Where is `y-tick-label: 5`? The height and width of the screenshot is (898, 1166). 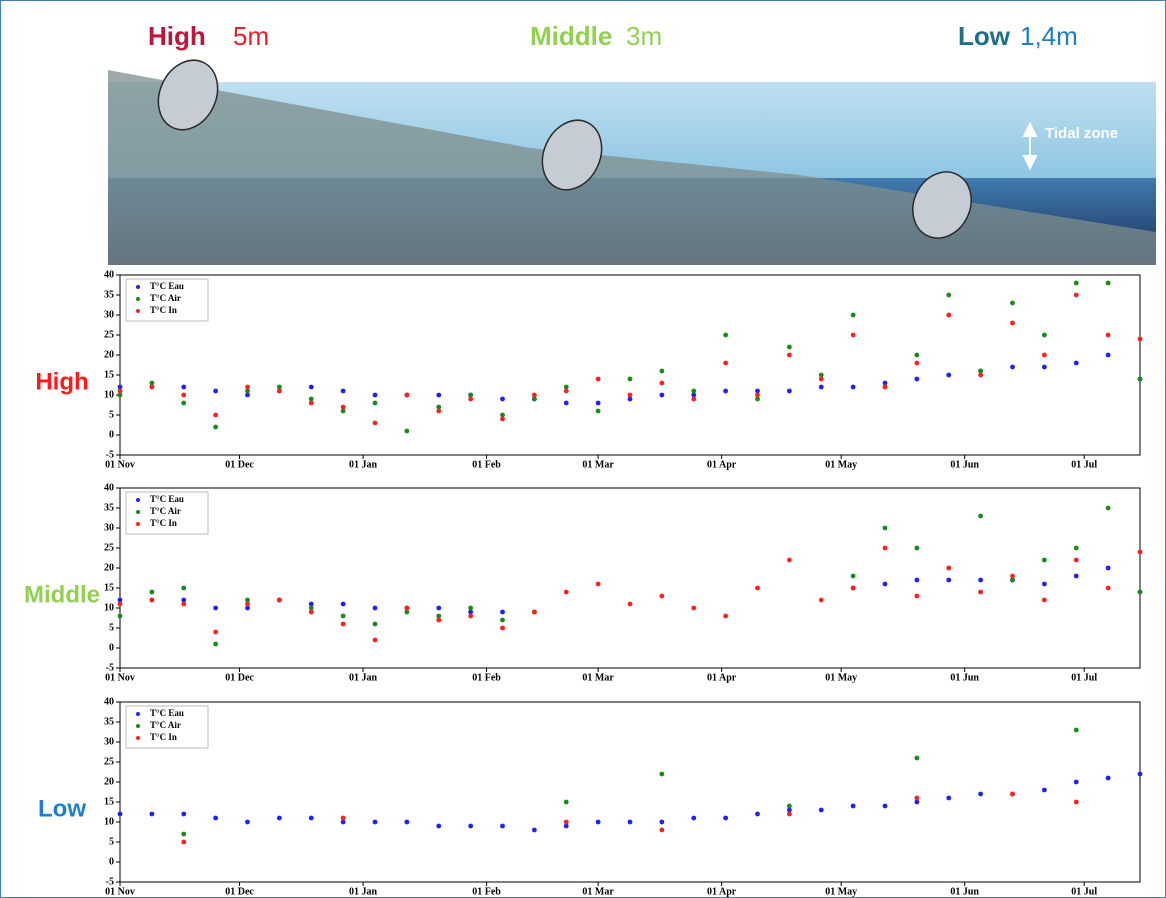
y-tick-label: 5 is located at coordinates (111, 414).